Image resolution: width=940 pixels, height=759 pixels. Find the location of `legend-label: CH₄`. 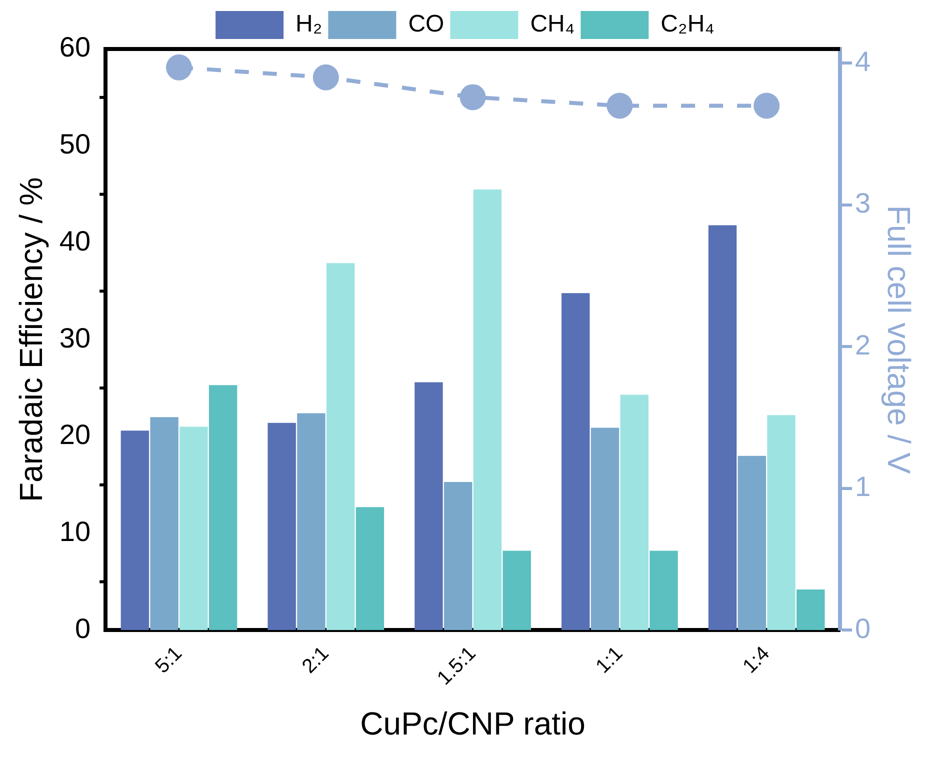

legend-label: CH₄ is located at coordinates (552, 24).